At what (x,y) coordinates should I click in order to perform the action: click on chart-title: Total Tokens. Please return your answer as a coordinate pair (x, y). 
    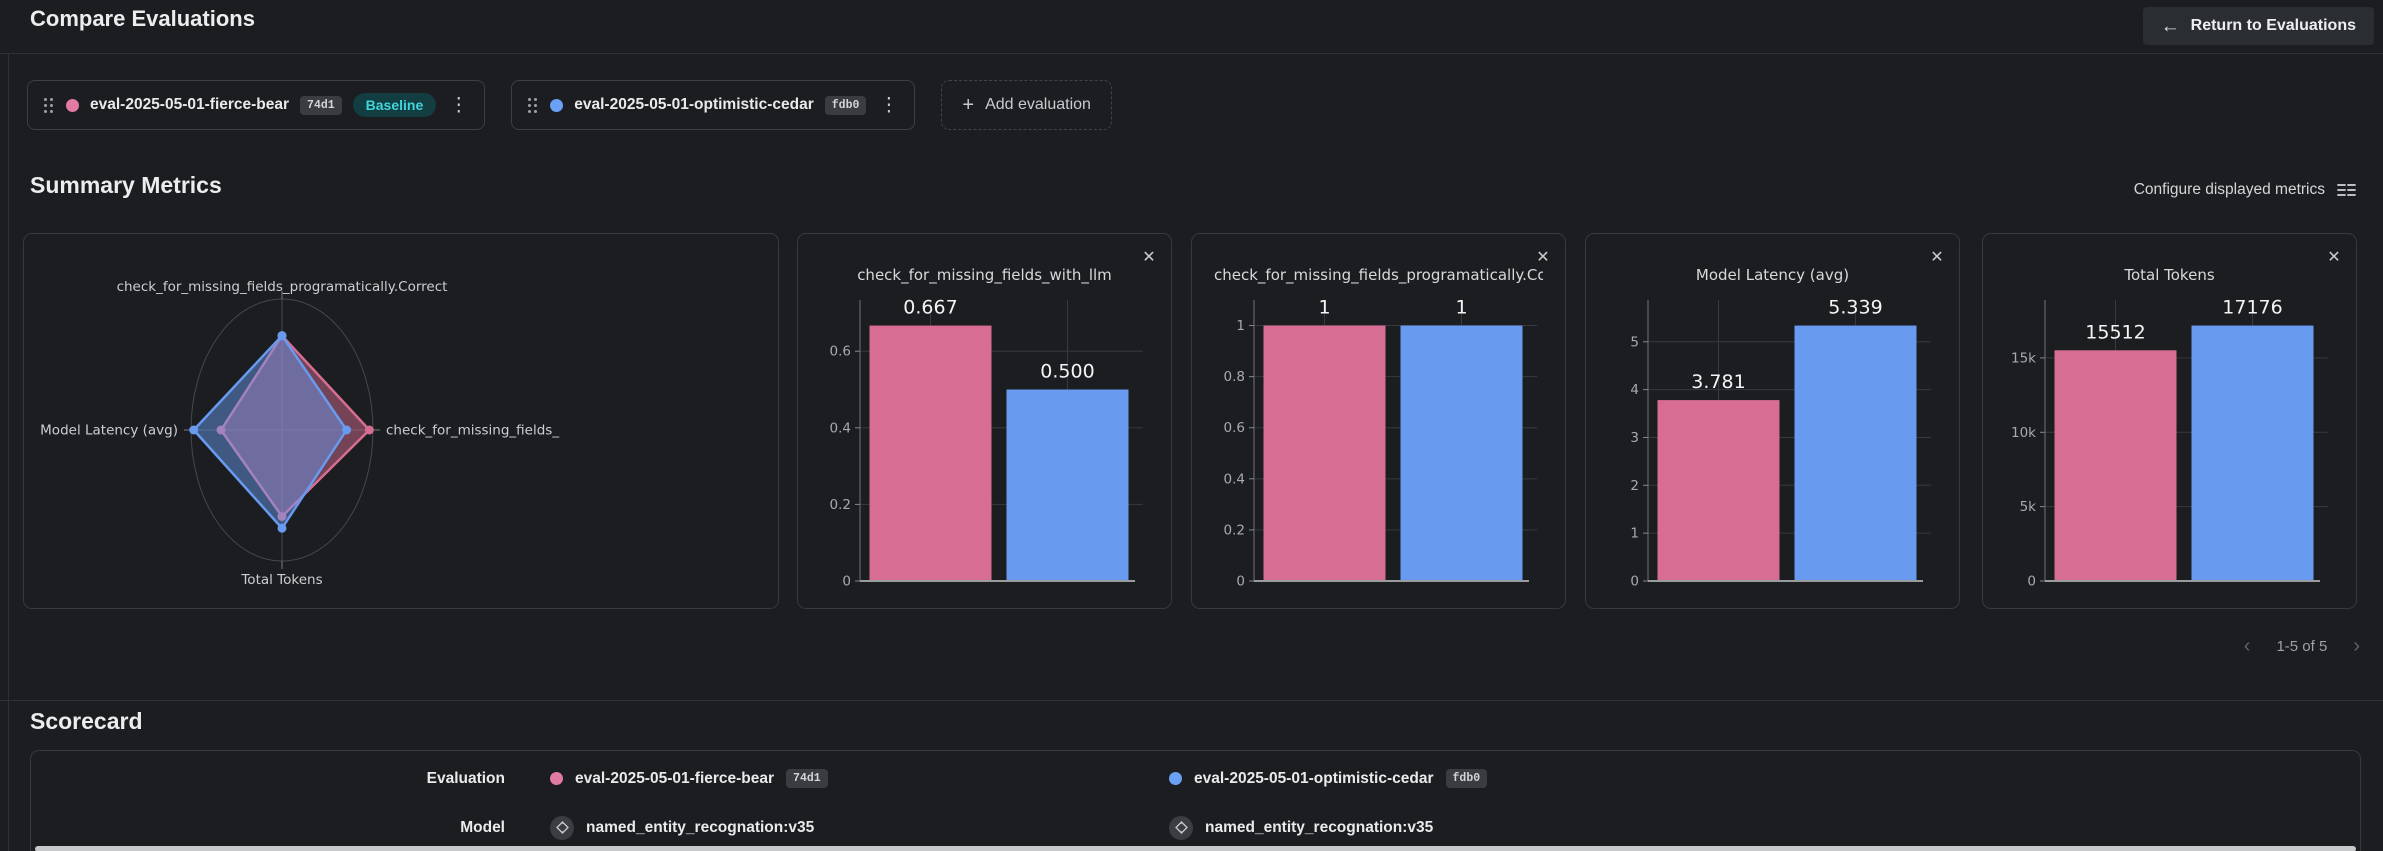
    Looking at the image, I should click on (2169, 275).